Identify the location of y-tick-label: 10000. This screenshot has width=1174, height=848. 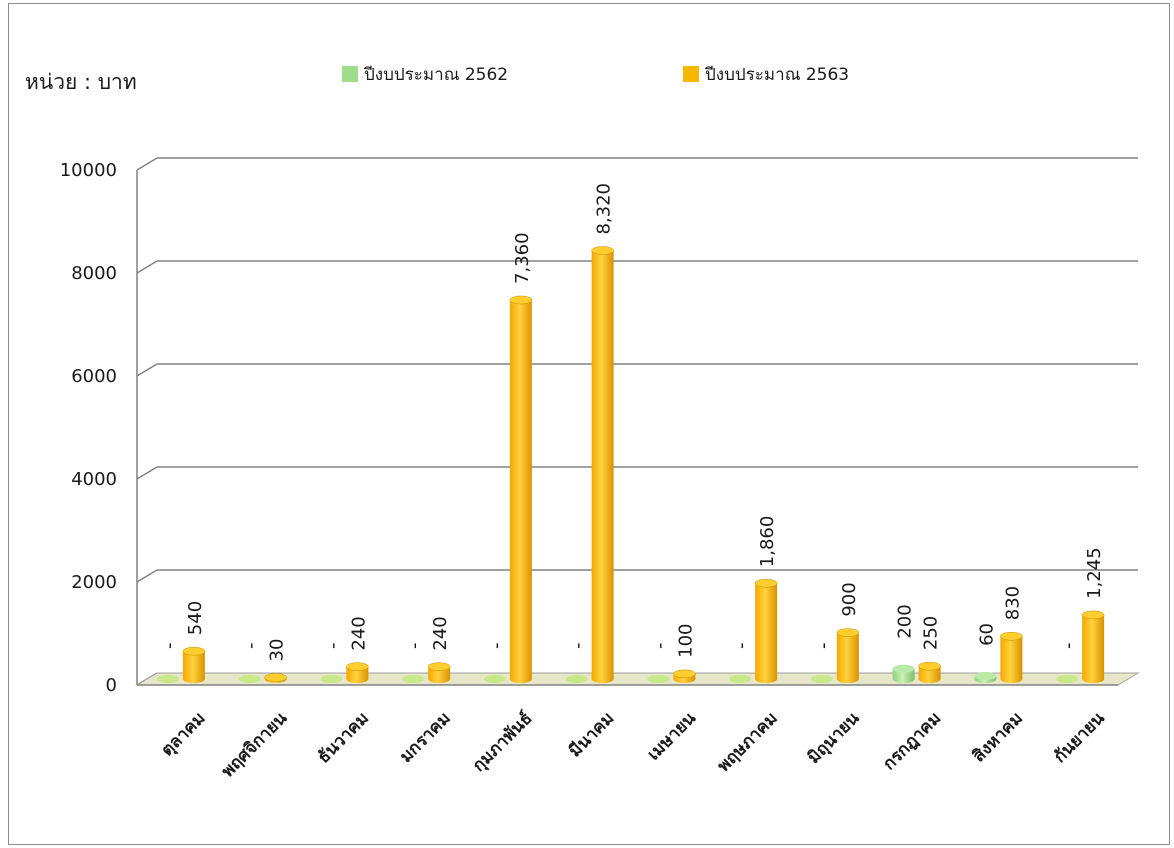
(88, 170).